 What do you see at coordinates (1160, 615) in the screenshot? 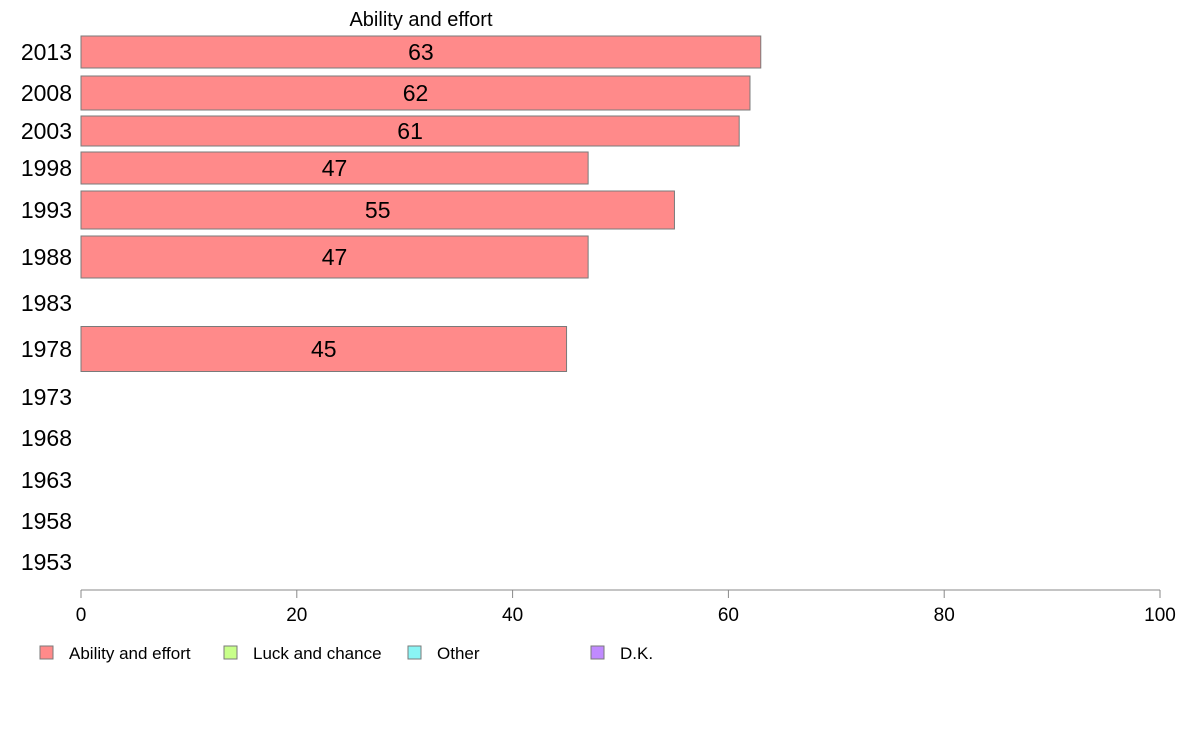
I see `x-tick-label-100: 100` at bounding box center [1160, 615].